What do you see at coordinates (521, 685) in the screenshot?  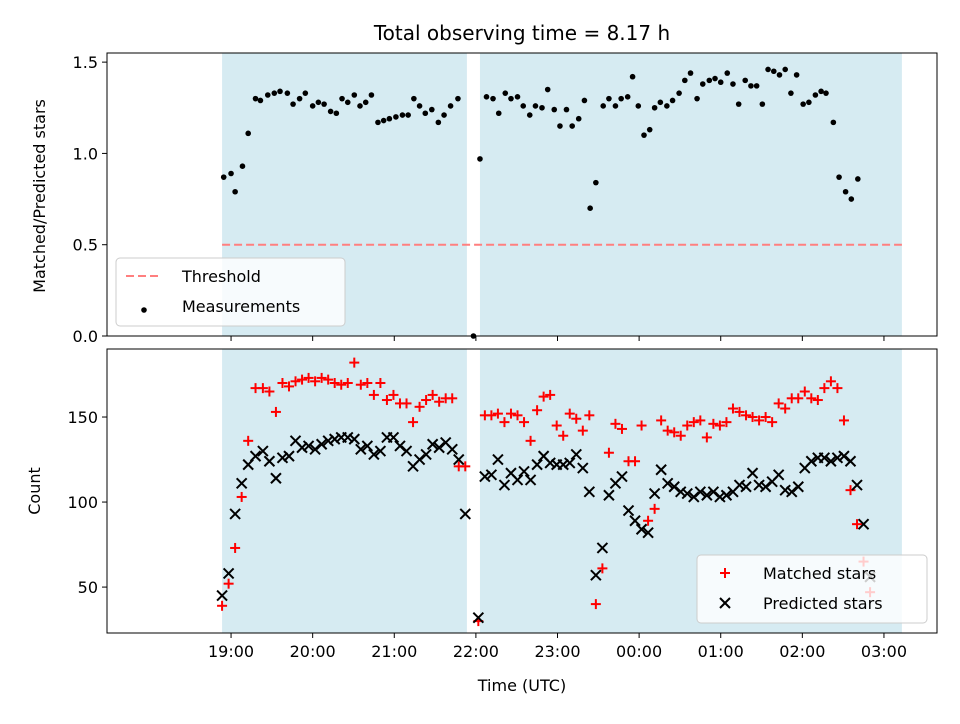 I see `x-axis-label: Time (UTC)` at bounding box center [521, 685].